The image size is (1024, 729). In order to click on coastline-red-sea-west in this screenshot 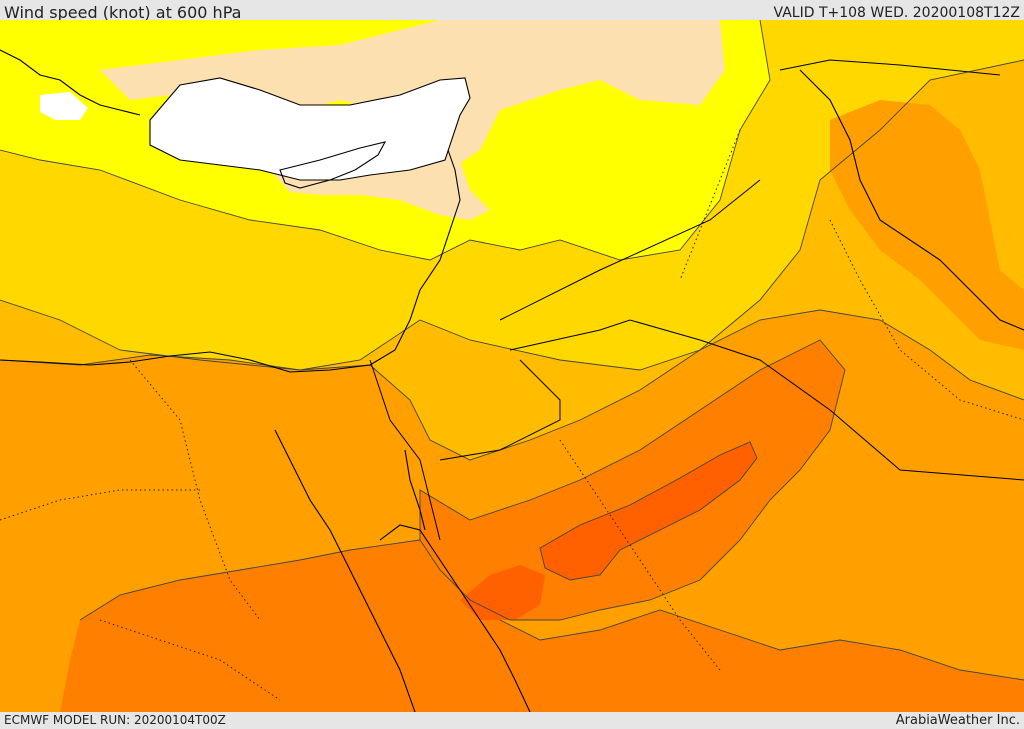, I will do `click(345, 570)`.